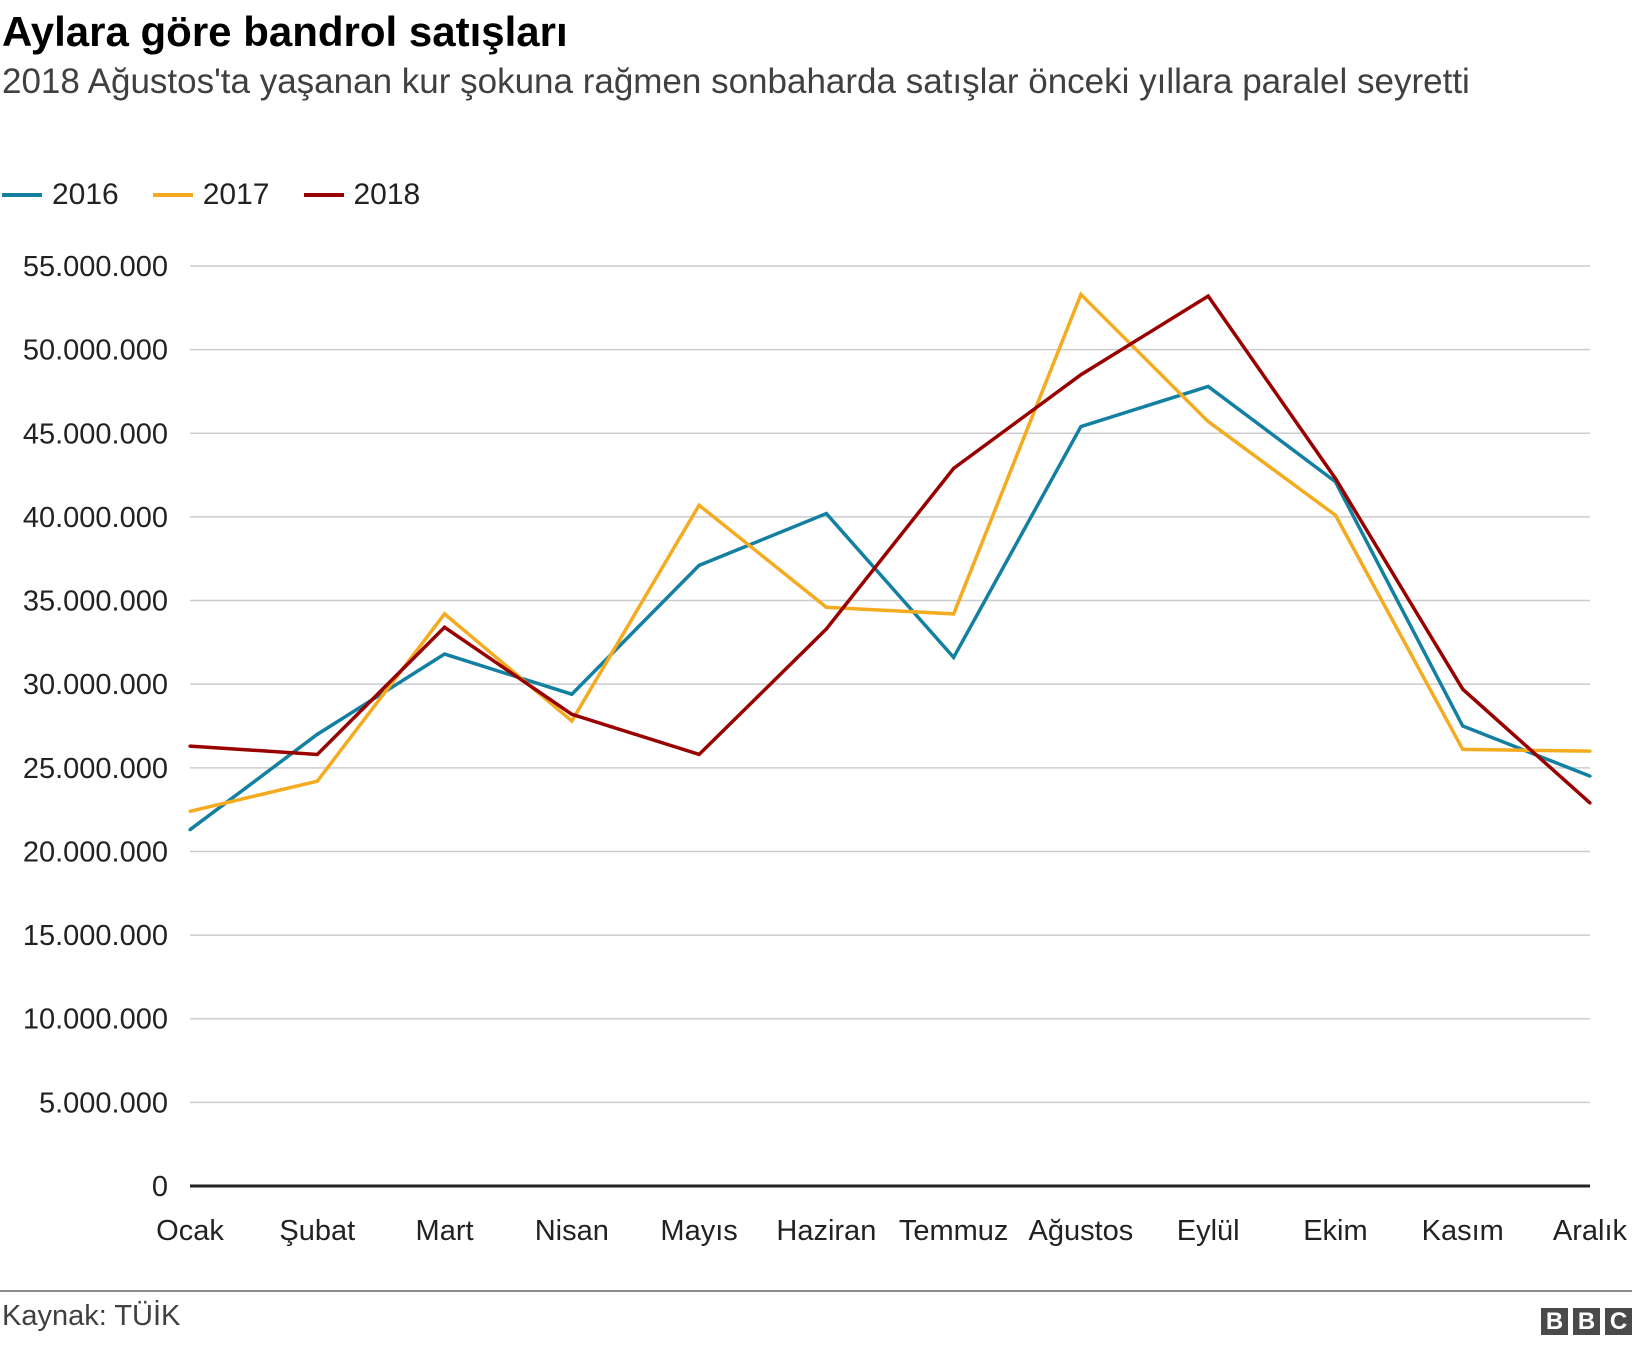  What do you see at coordinates (698, 1231) in the screenshot?
I see `x-tick-label: Mayıs` at bounding box center [698, 1231].